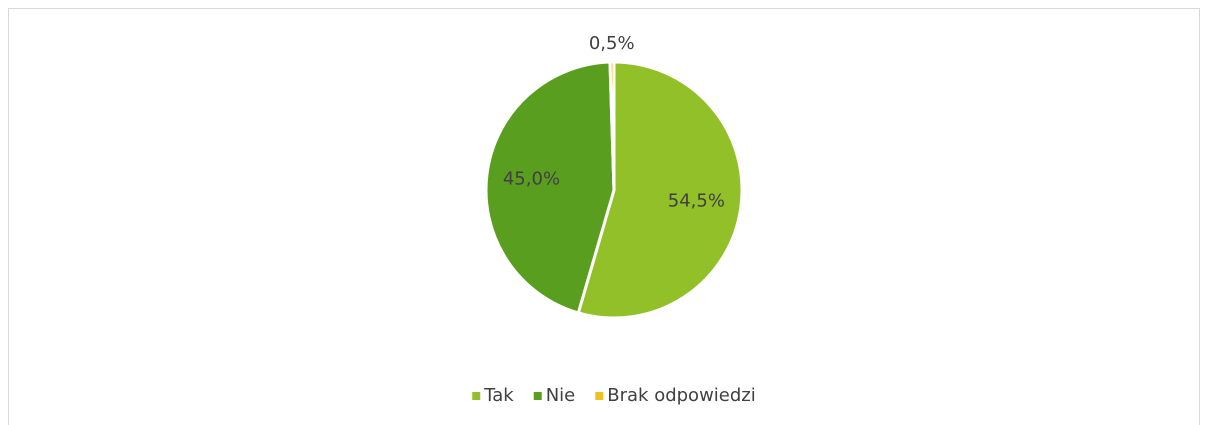 This screenshot has height=425, width=1208. Describe the element at coordinates (681, 395) in the screenshot. I see `legend-label: Brak odpowiedzi` at that location.